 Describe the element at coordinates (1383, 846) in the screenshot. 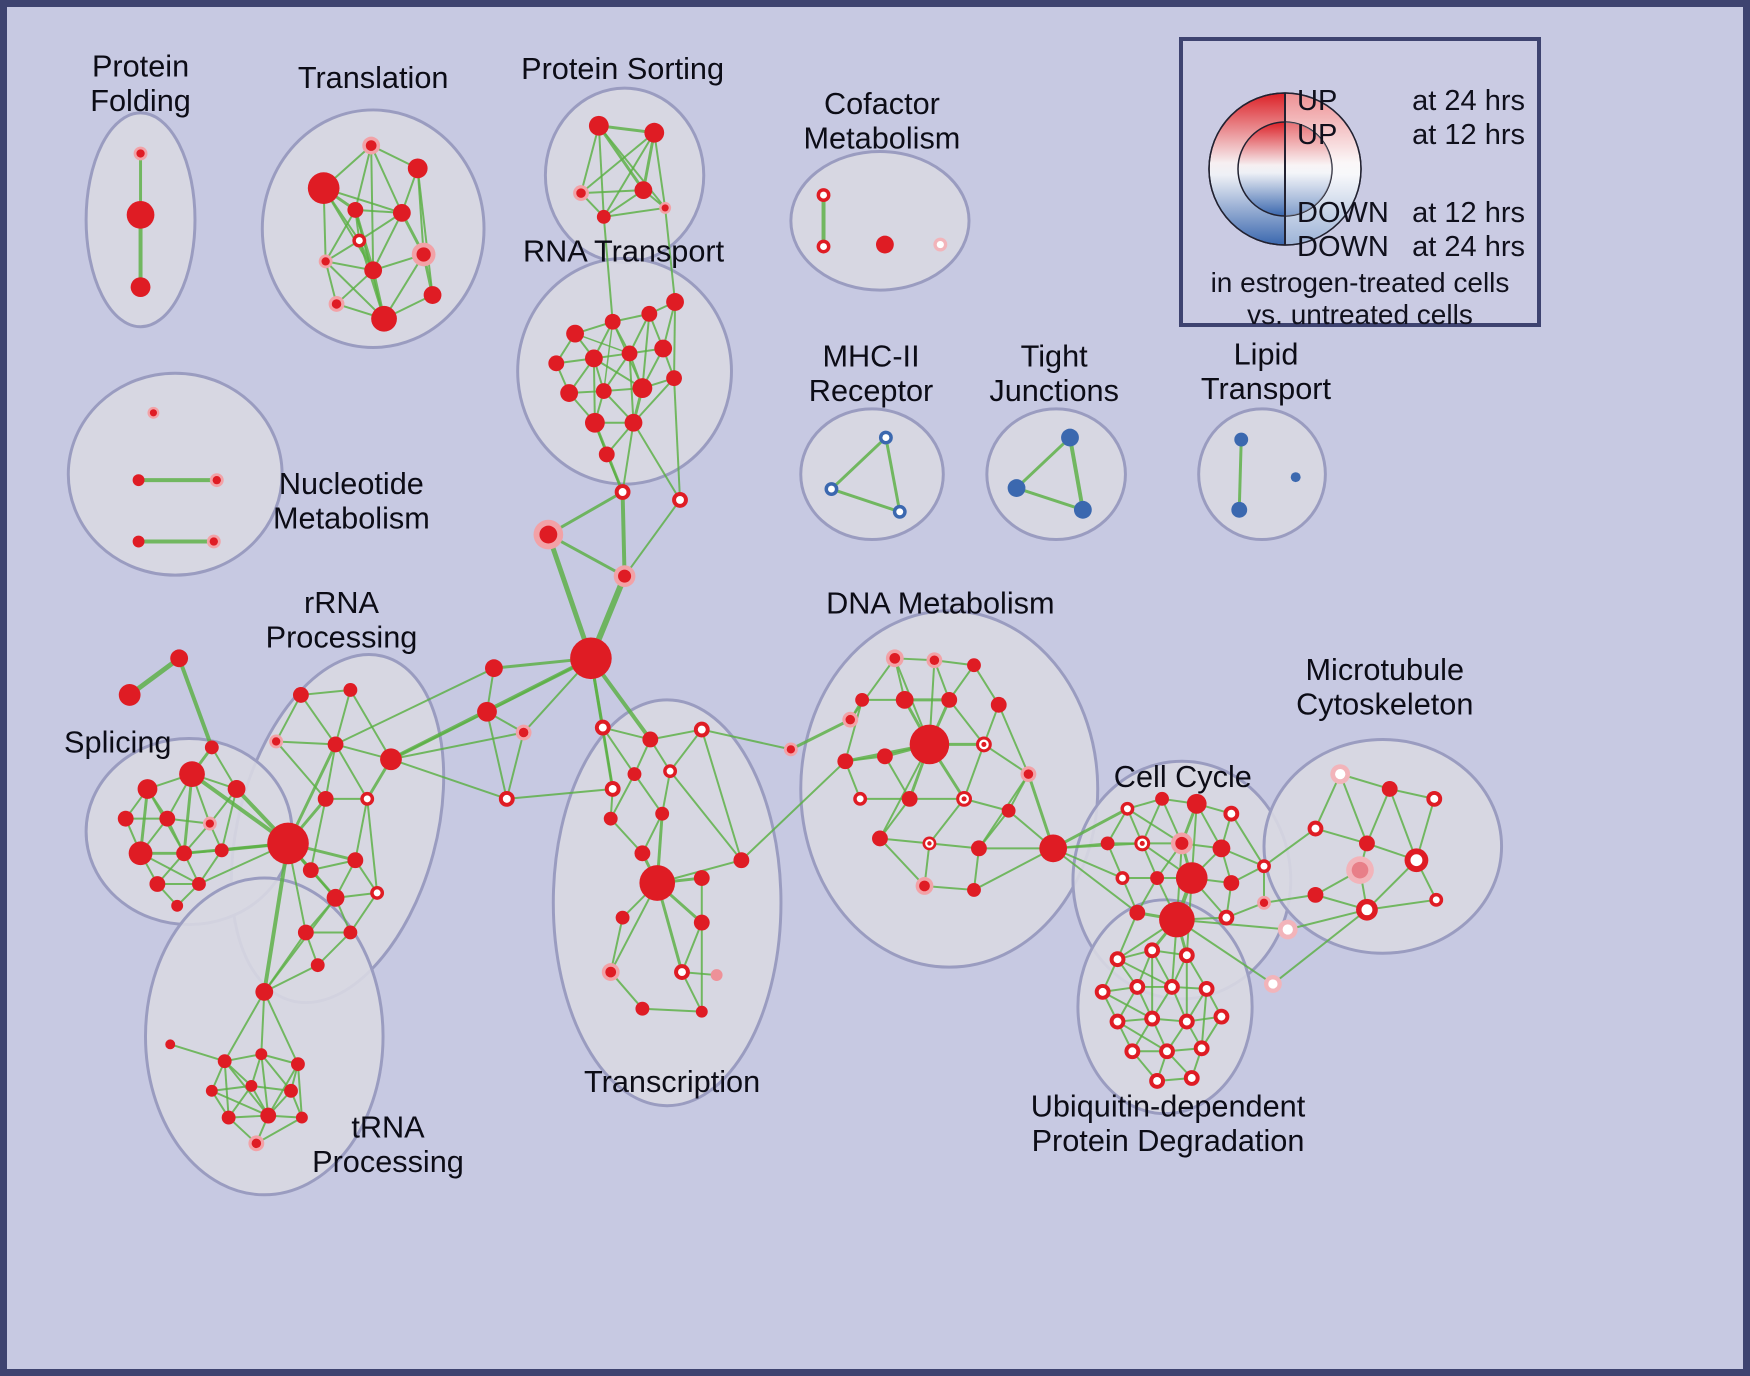

I see `cluster-microtubule-cytoskeleton` at that location.